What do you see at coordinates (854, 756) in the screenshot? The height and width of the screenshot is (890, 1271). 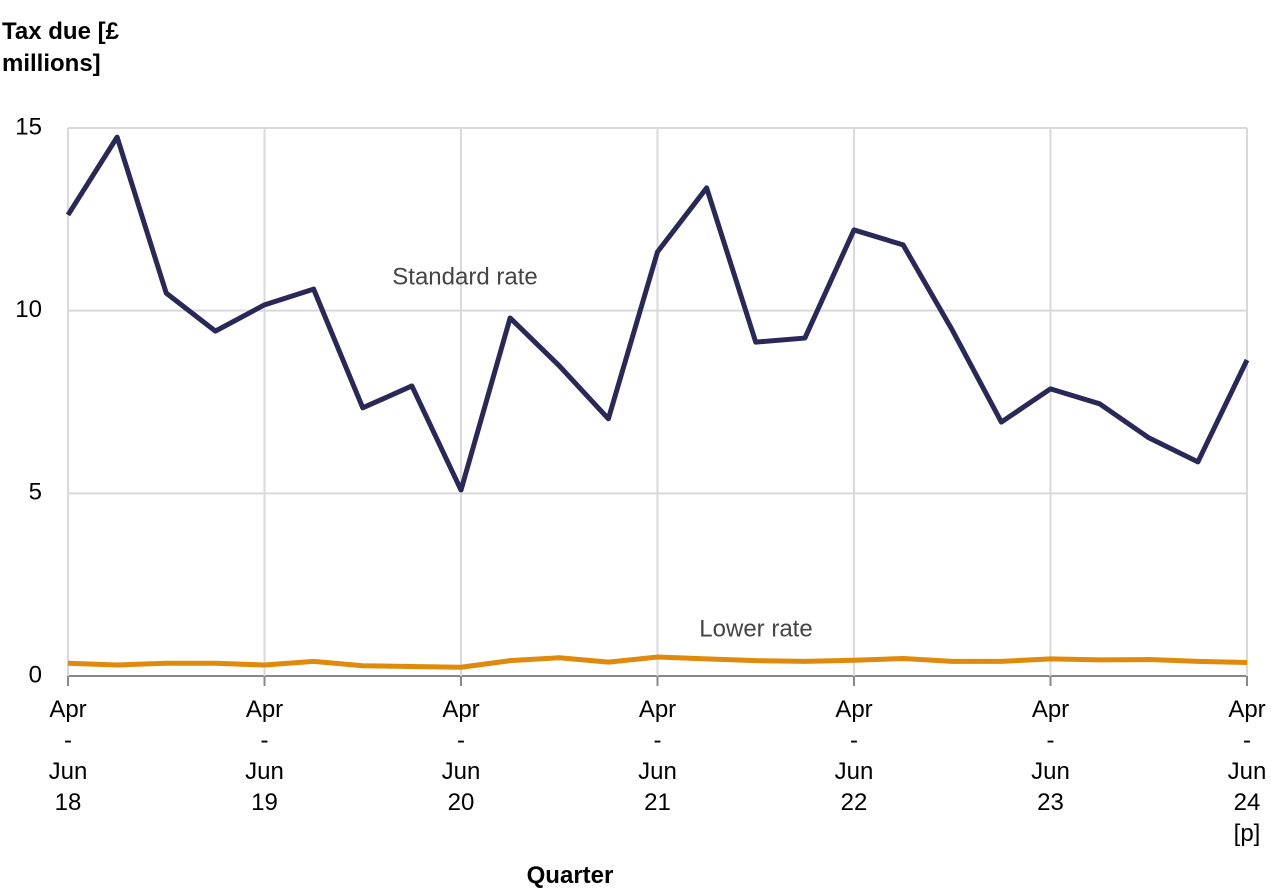 I see `x-tick-label: Apr - Jun 22` at bounding box center [854, 756].